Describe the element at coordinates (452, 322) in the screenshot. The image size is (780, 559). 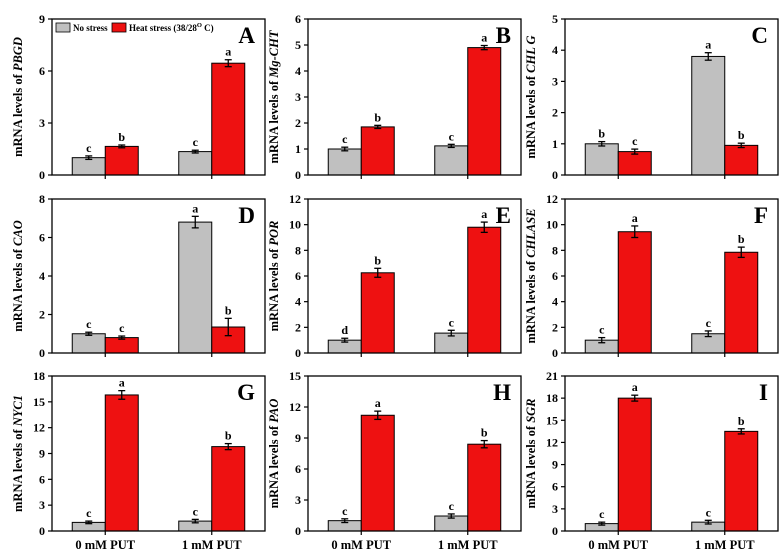
I see `panel-e-sig-letter-no-stress-2: c` at that location.